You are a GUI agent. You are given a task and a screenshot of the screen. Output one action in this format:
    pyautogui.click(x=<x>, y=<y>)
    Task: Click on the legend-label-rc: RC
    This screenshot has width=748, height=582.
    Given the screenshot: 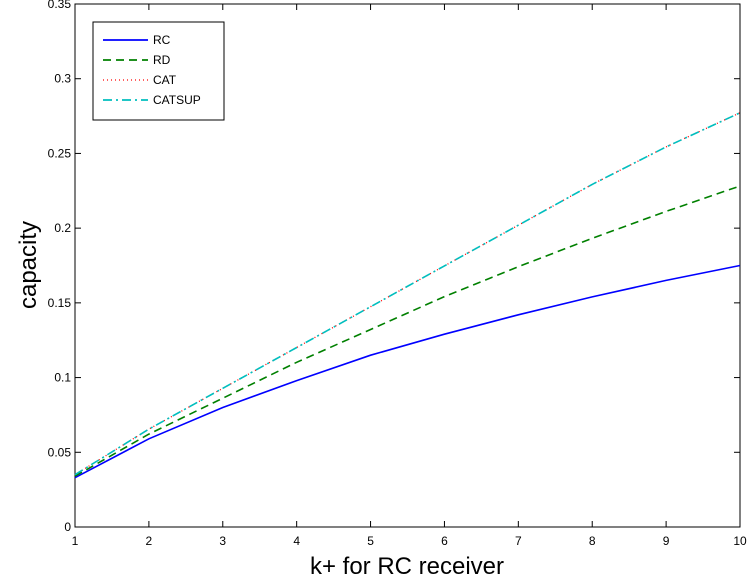 What is the action you would take?
    pyautogui.click(x=162, y=40)
    